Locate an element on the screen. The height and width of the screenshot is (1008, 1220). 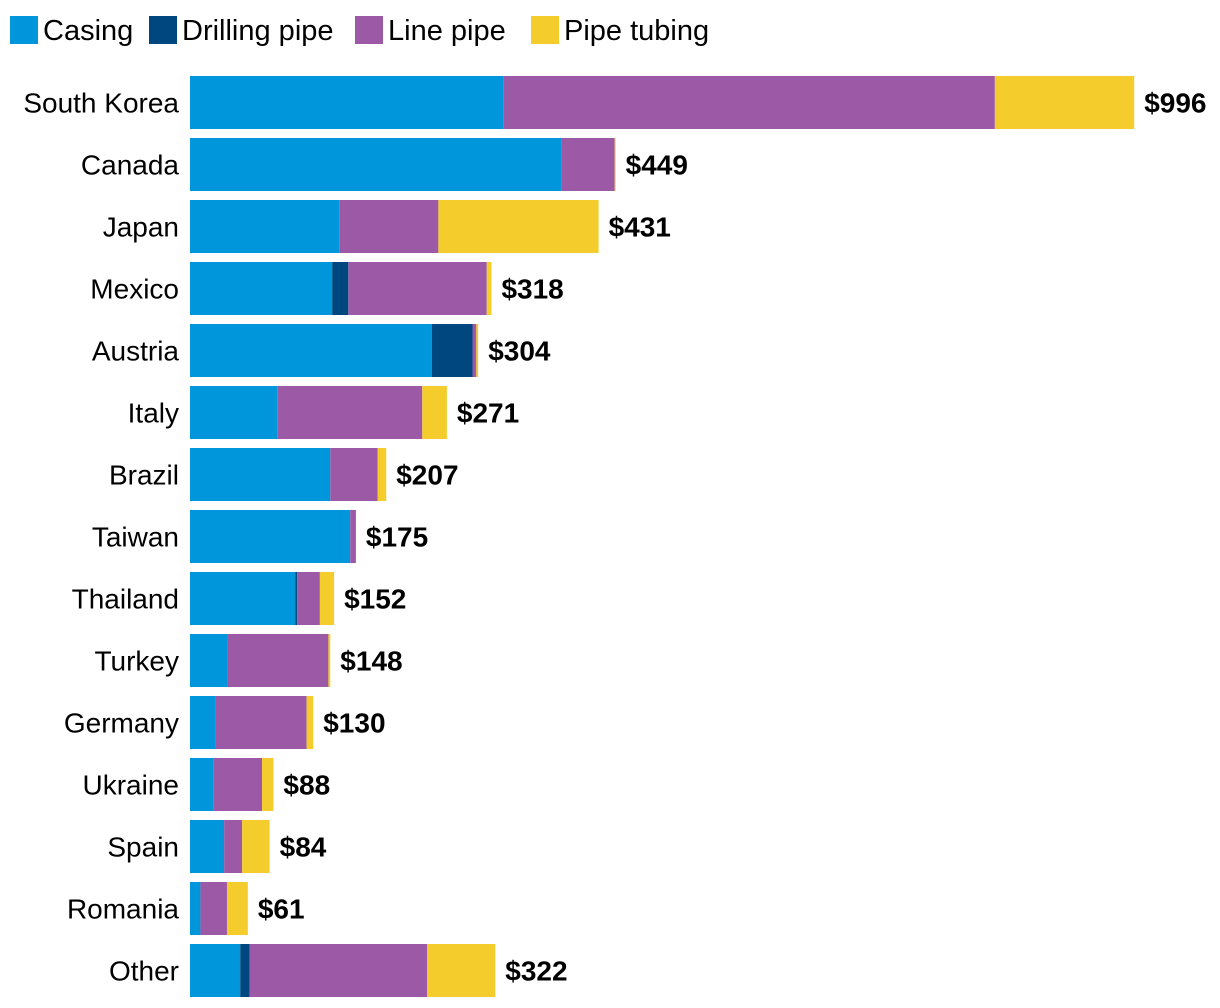
category-label-mexico: Mexico is located at coordinates (134, 289).